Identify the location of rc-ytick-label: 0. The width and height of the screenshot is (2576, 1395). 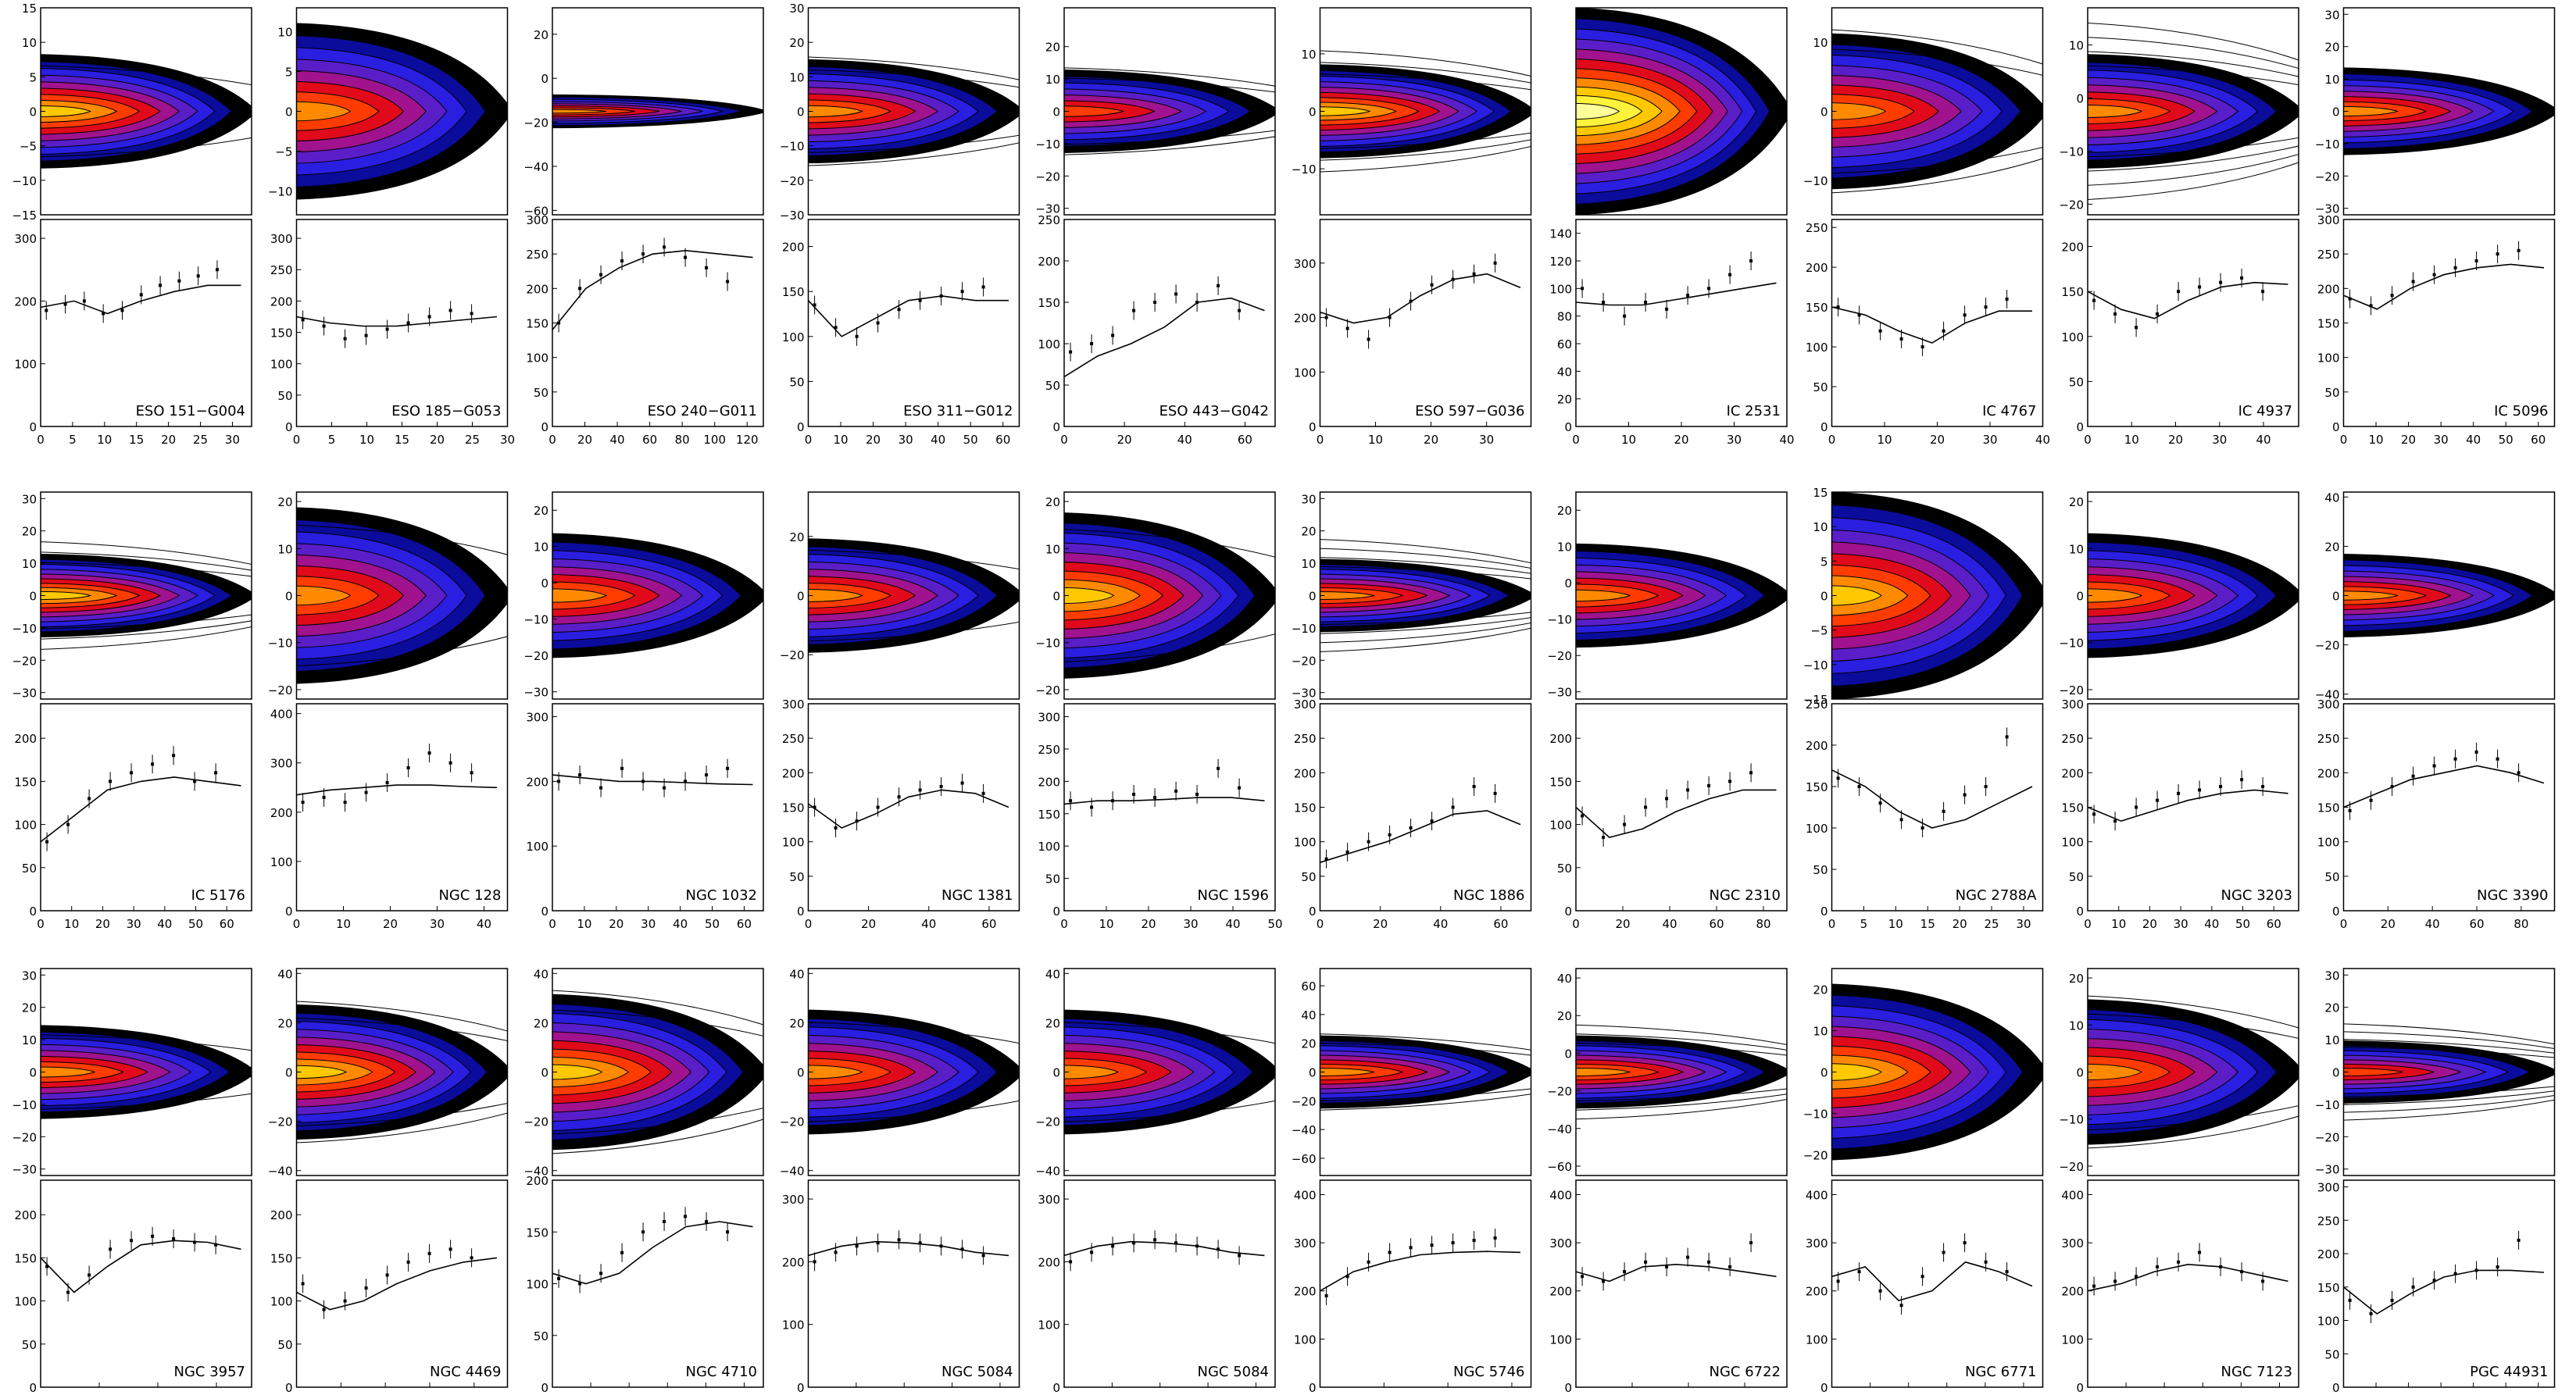
(1568, 911).